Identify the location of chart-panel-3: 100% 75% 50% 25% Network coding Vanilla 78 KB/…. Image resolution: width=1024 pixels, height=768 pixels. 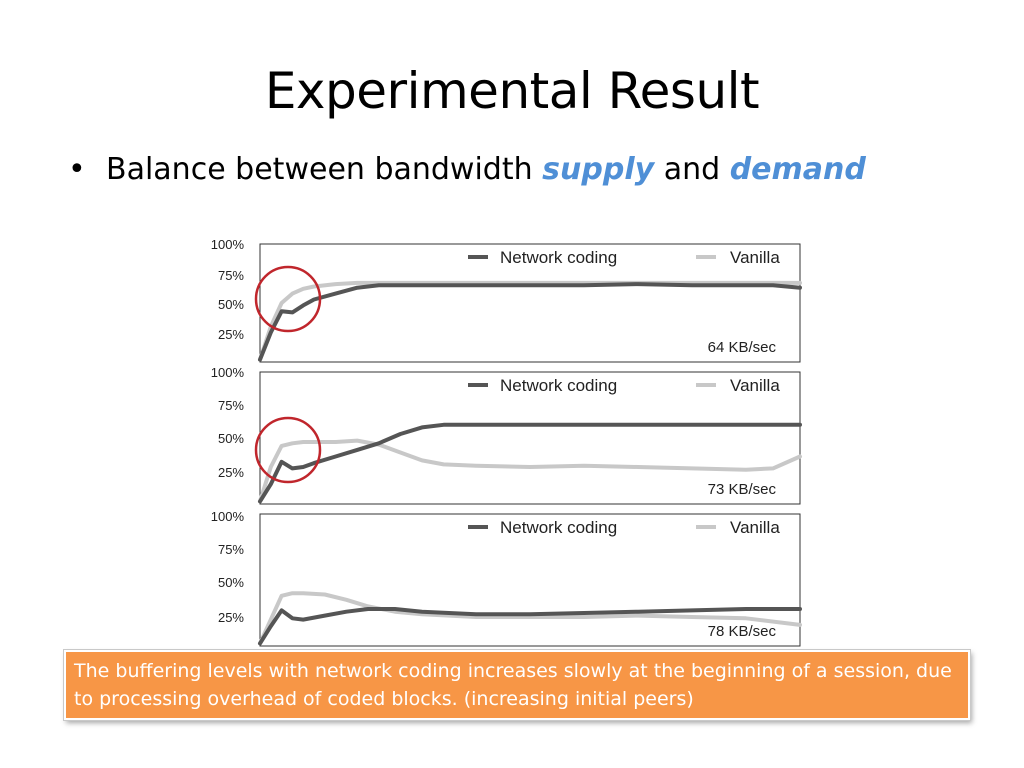
(506, 578).